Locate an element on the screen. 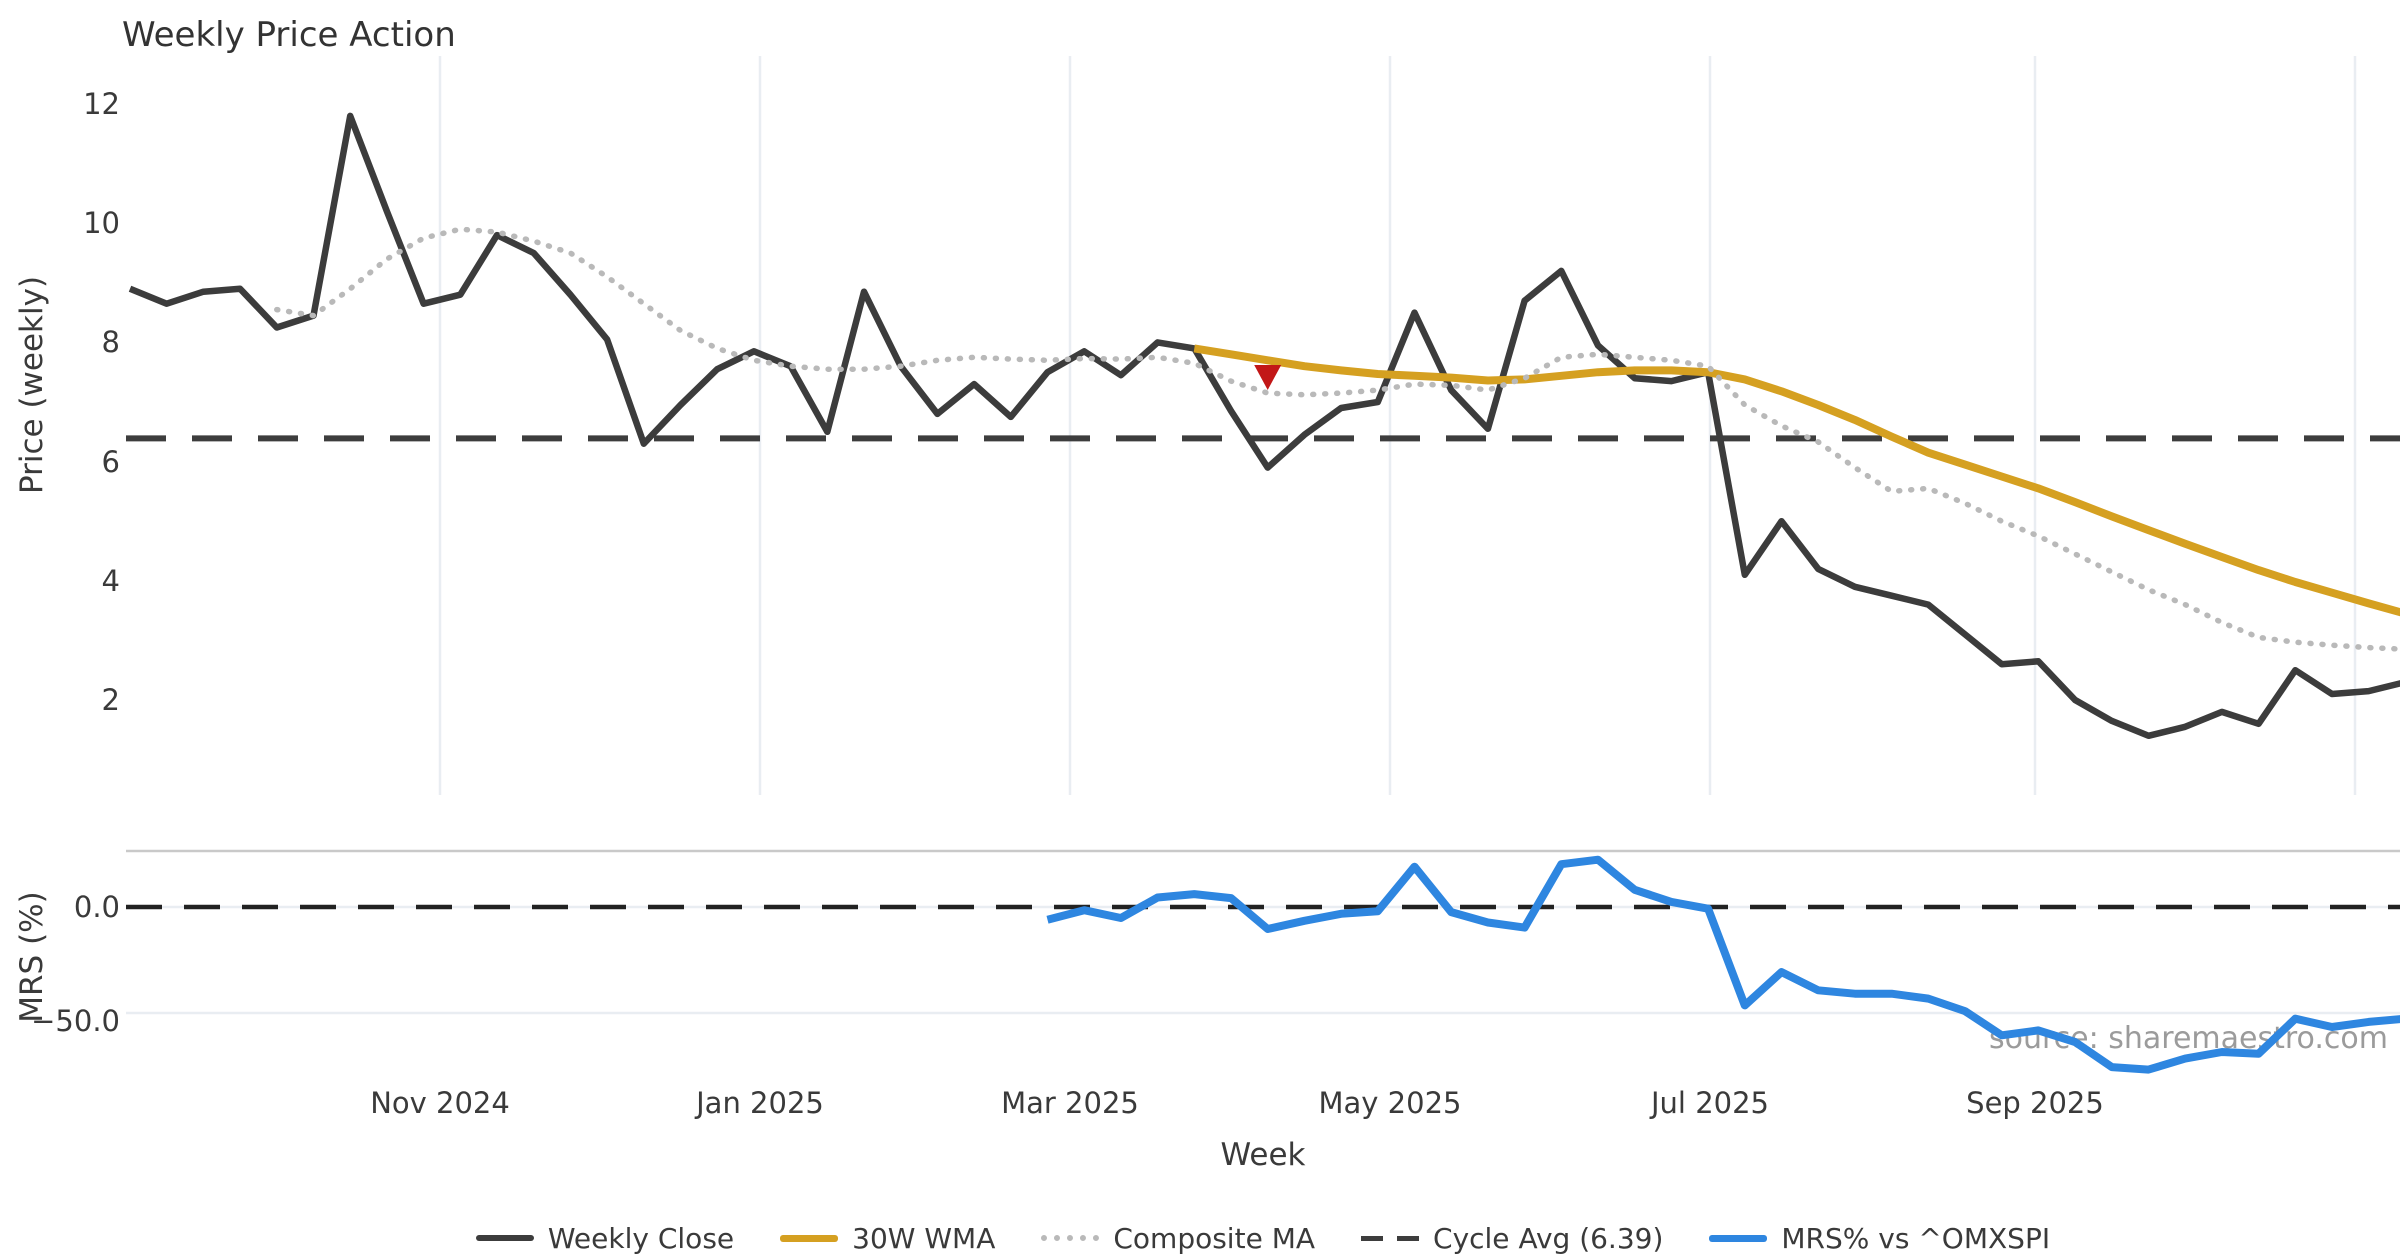  sell-signal-marker-icon is located at coordinates (1268, 377).